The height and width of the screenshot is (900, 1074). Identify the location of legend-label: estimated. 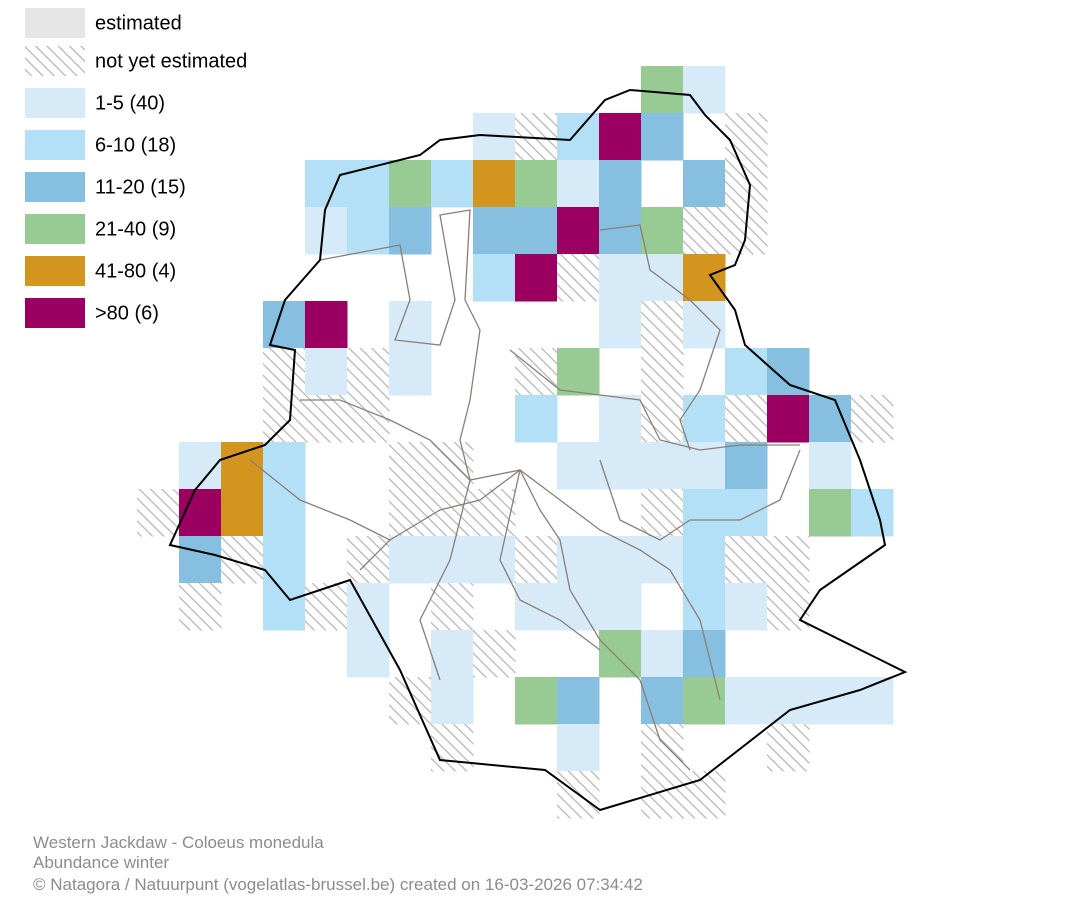
(138, 23).